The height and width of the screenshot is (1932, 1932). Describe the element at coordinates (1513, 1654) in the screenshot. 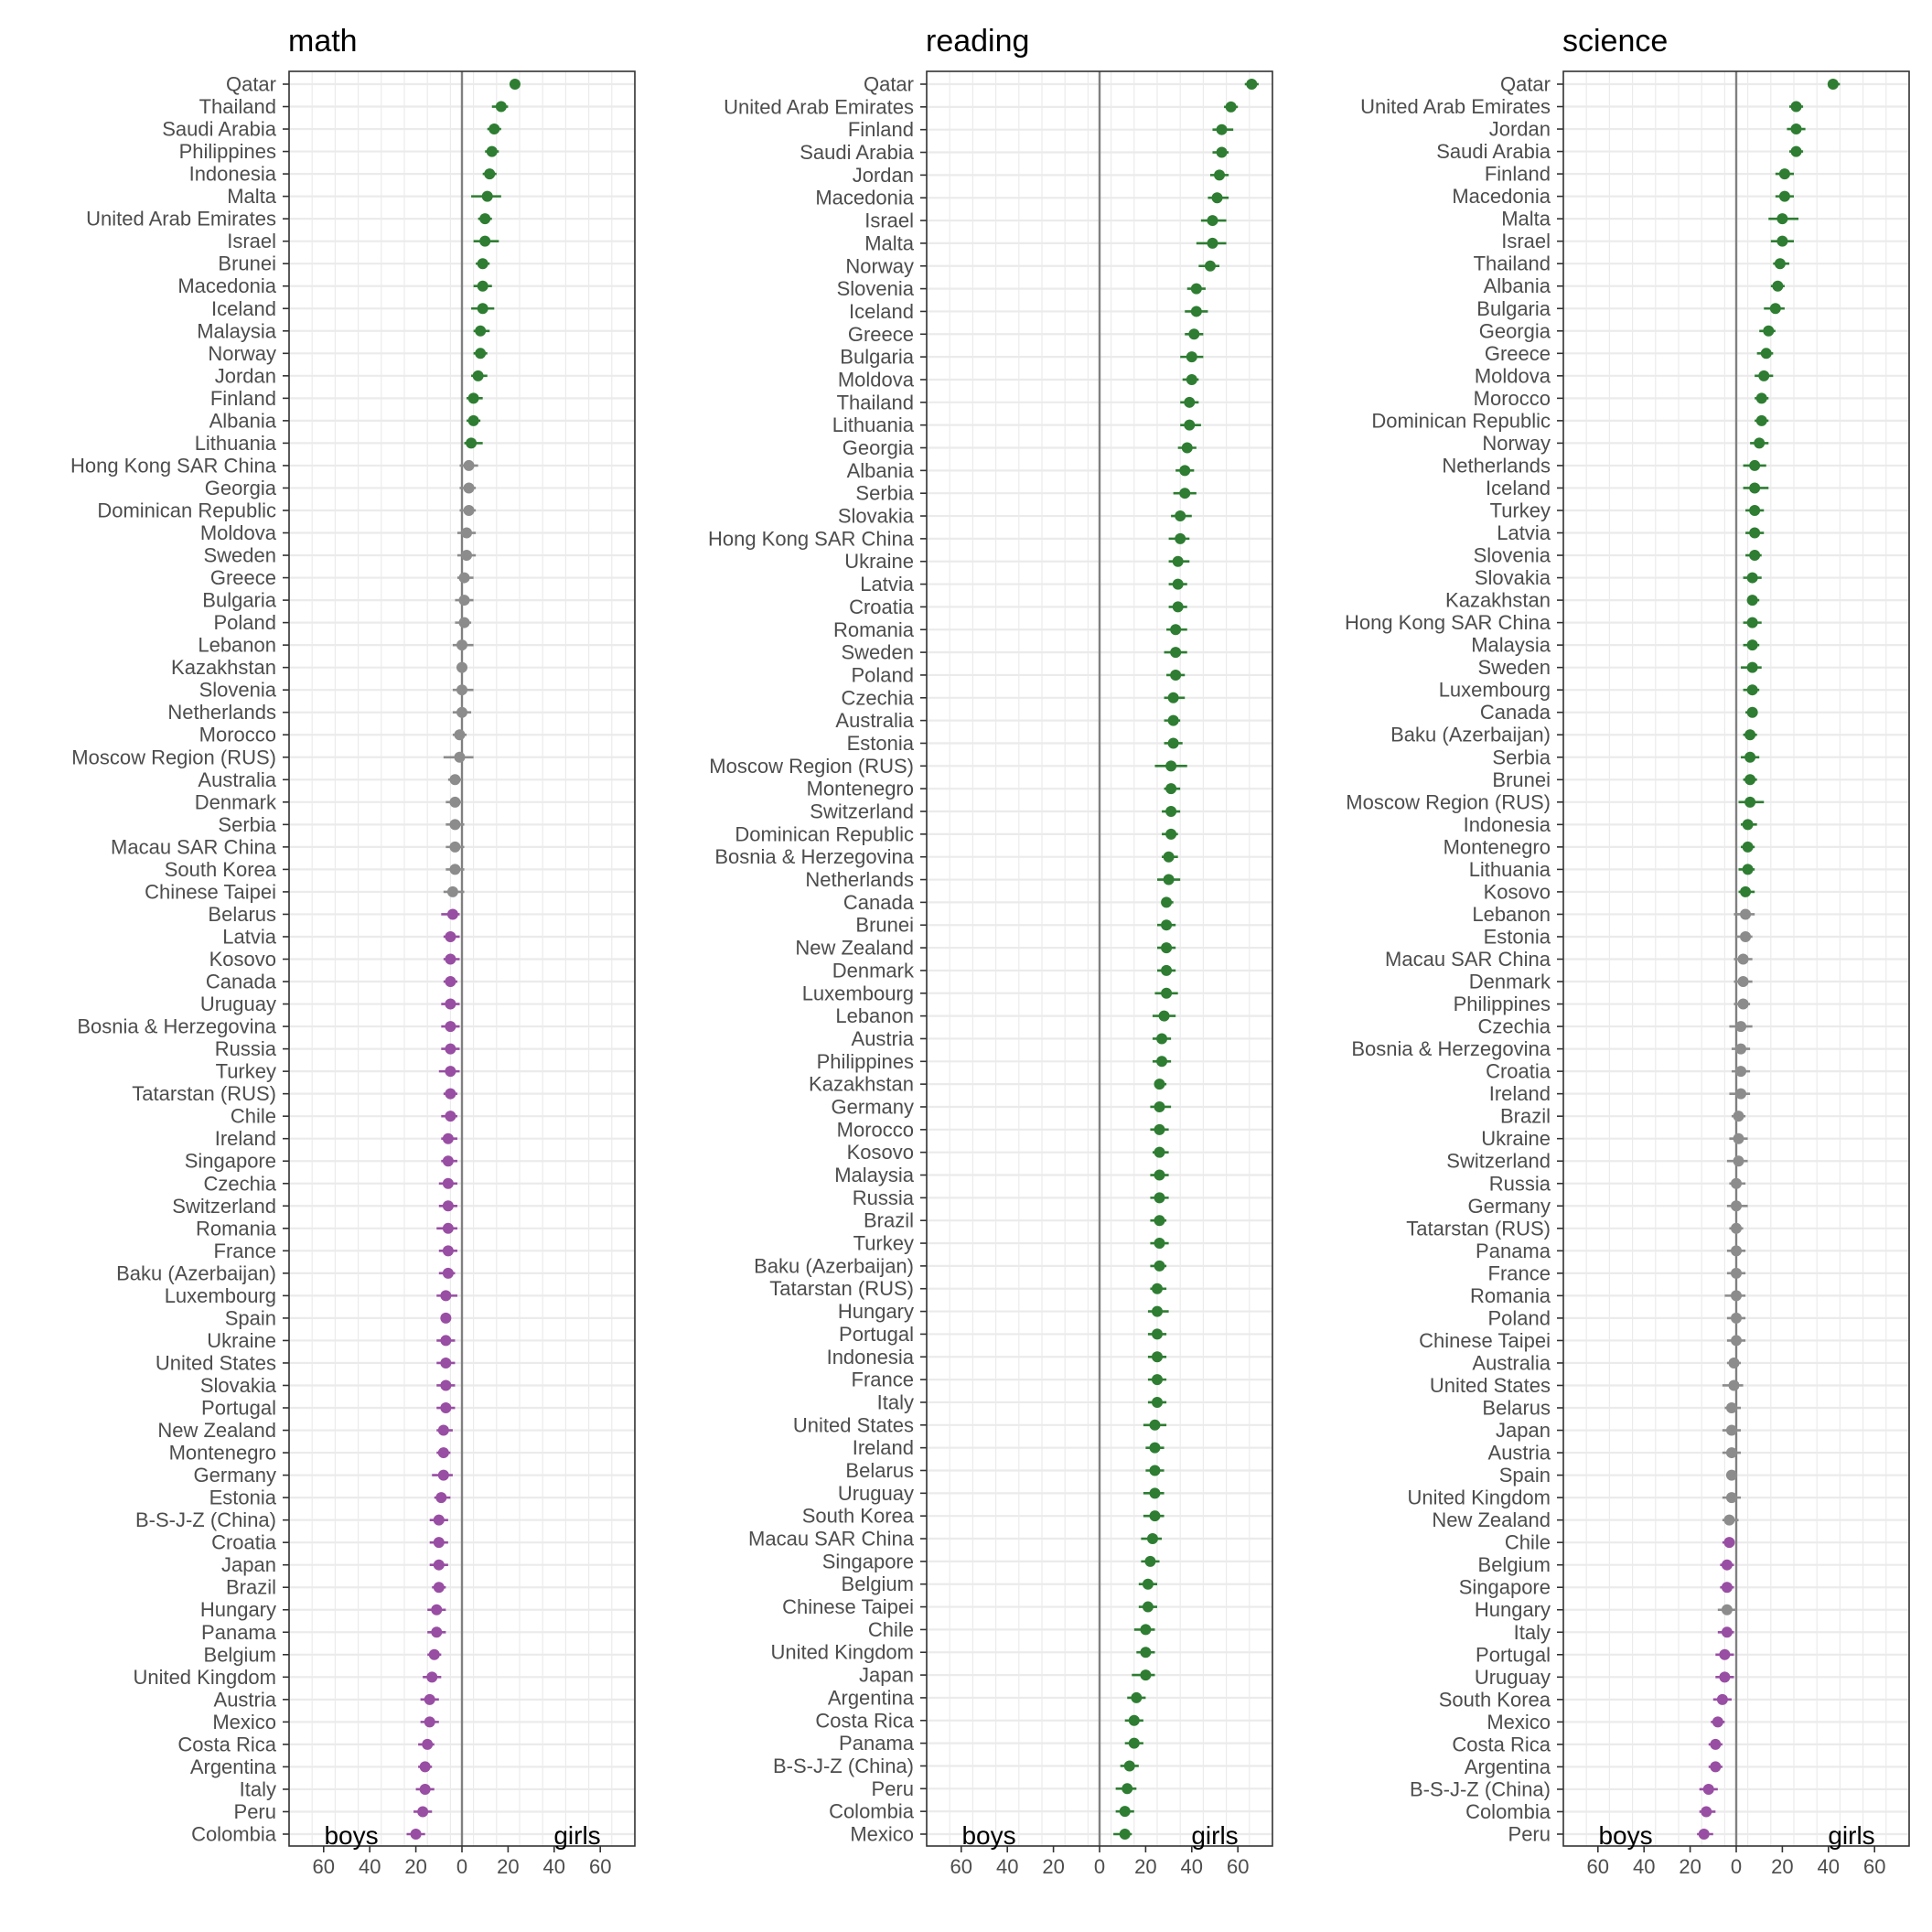

I see `country-label: Portugal` at that location.